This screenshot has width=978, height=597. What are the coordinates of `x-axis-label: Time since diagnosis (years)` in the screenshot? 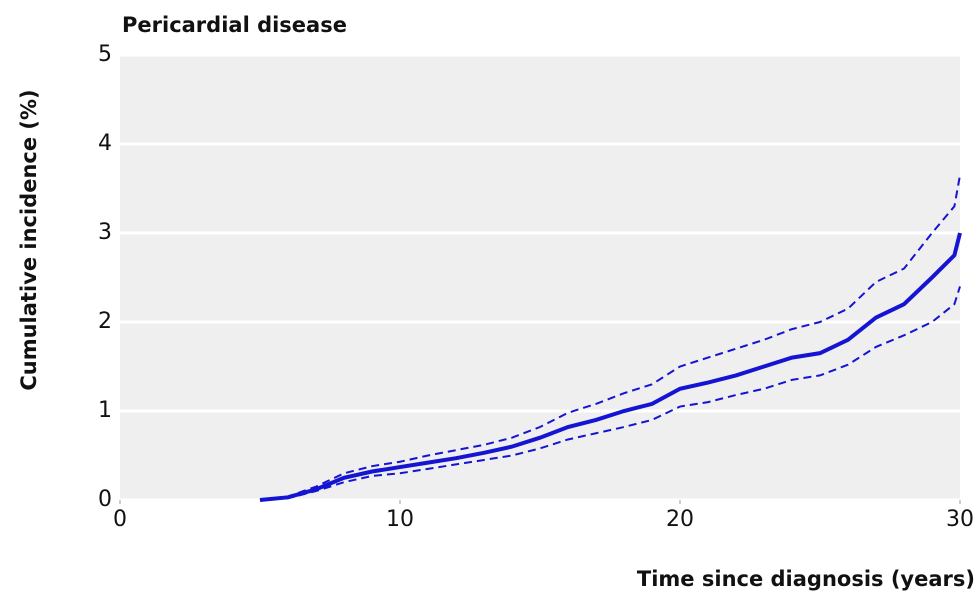 It's located at (806, 579).